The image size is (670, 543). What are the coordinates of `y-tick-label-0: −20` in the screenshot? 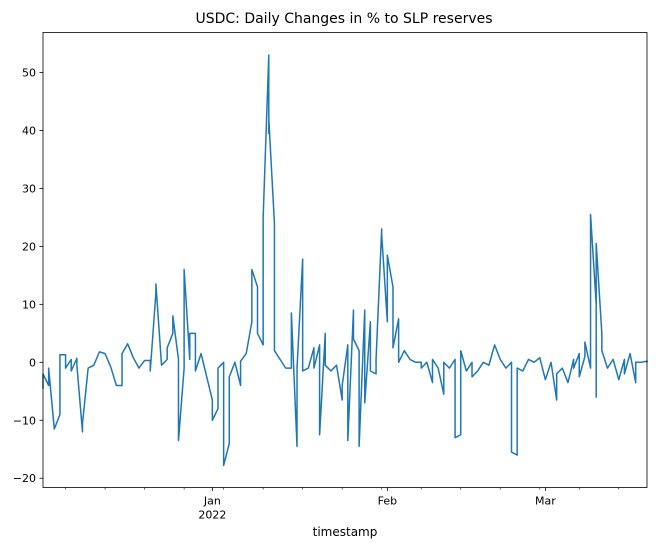 It's located at (24, 478).